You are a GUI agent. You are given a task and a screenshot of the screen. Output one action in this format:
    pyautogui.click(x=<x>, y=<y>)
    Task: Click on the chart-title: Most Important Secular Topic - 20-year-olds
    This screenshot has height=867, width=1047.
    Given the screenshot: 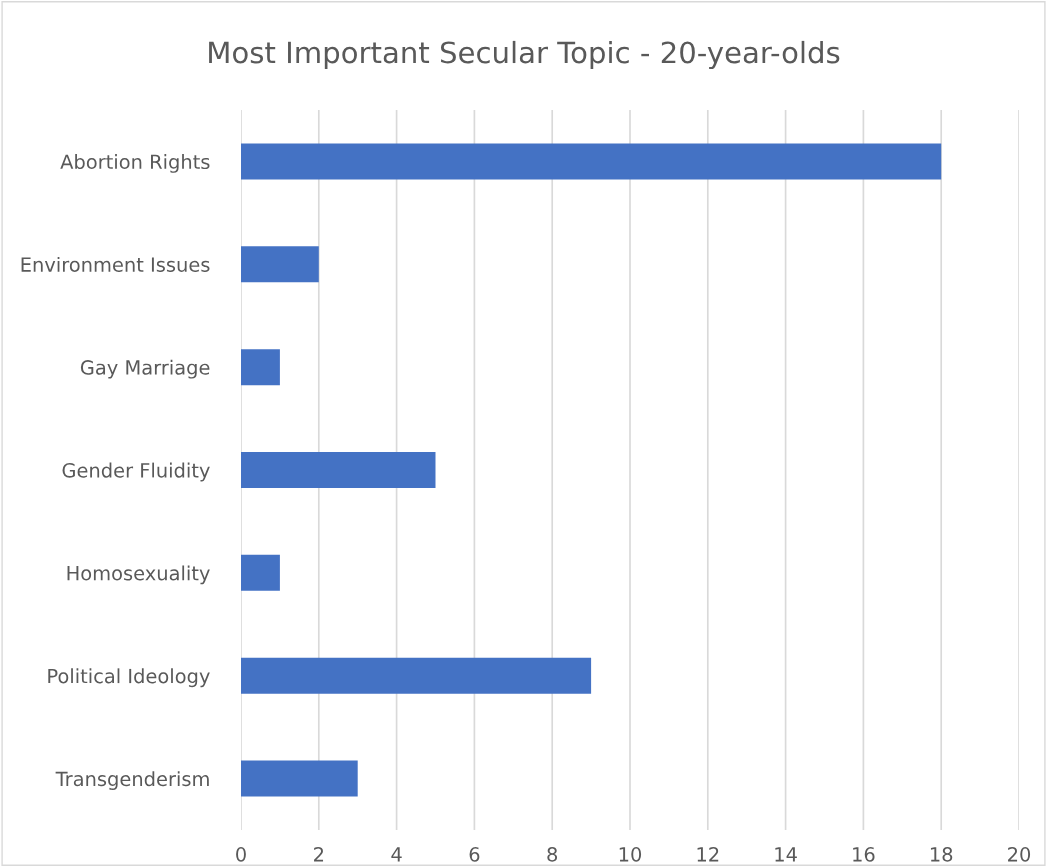 What is the action you would take?
    pyautogui.click(x=524, y=55)
    